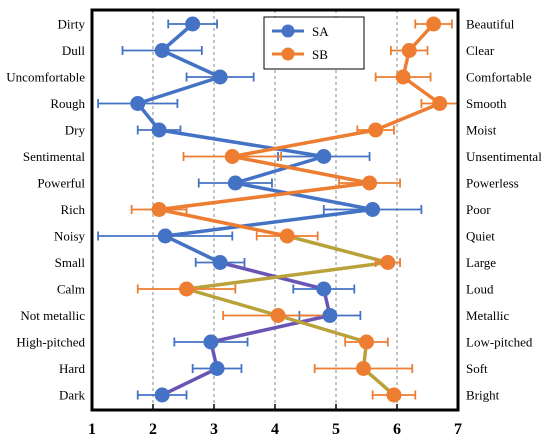  What do you see at coordinates (54, 156) in the screenshot?
I see `left-label: Sentimental` at bounding box center [54, 156].